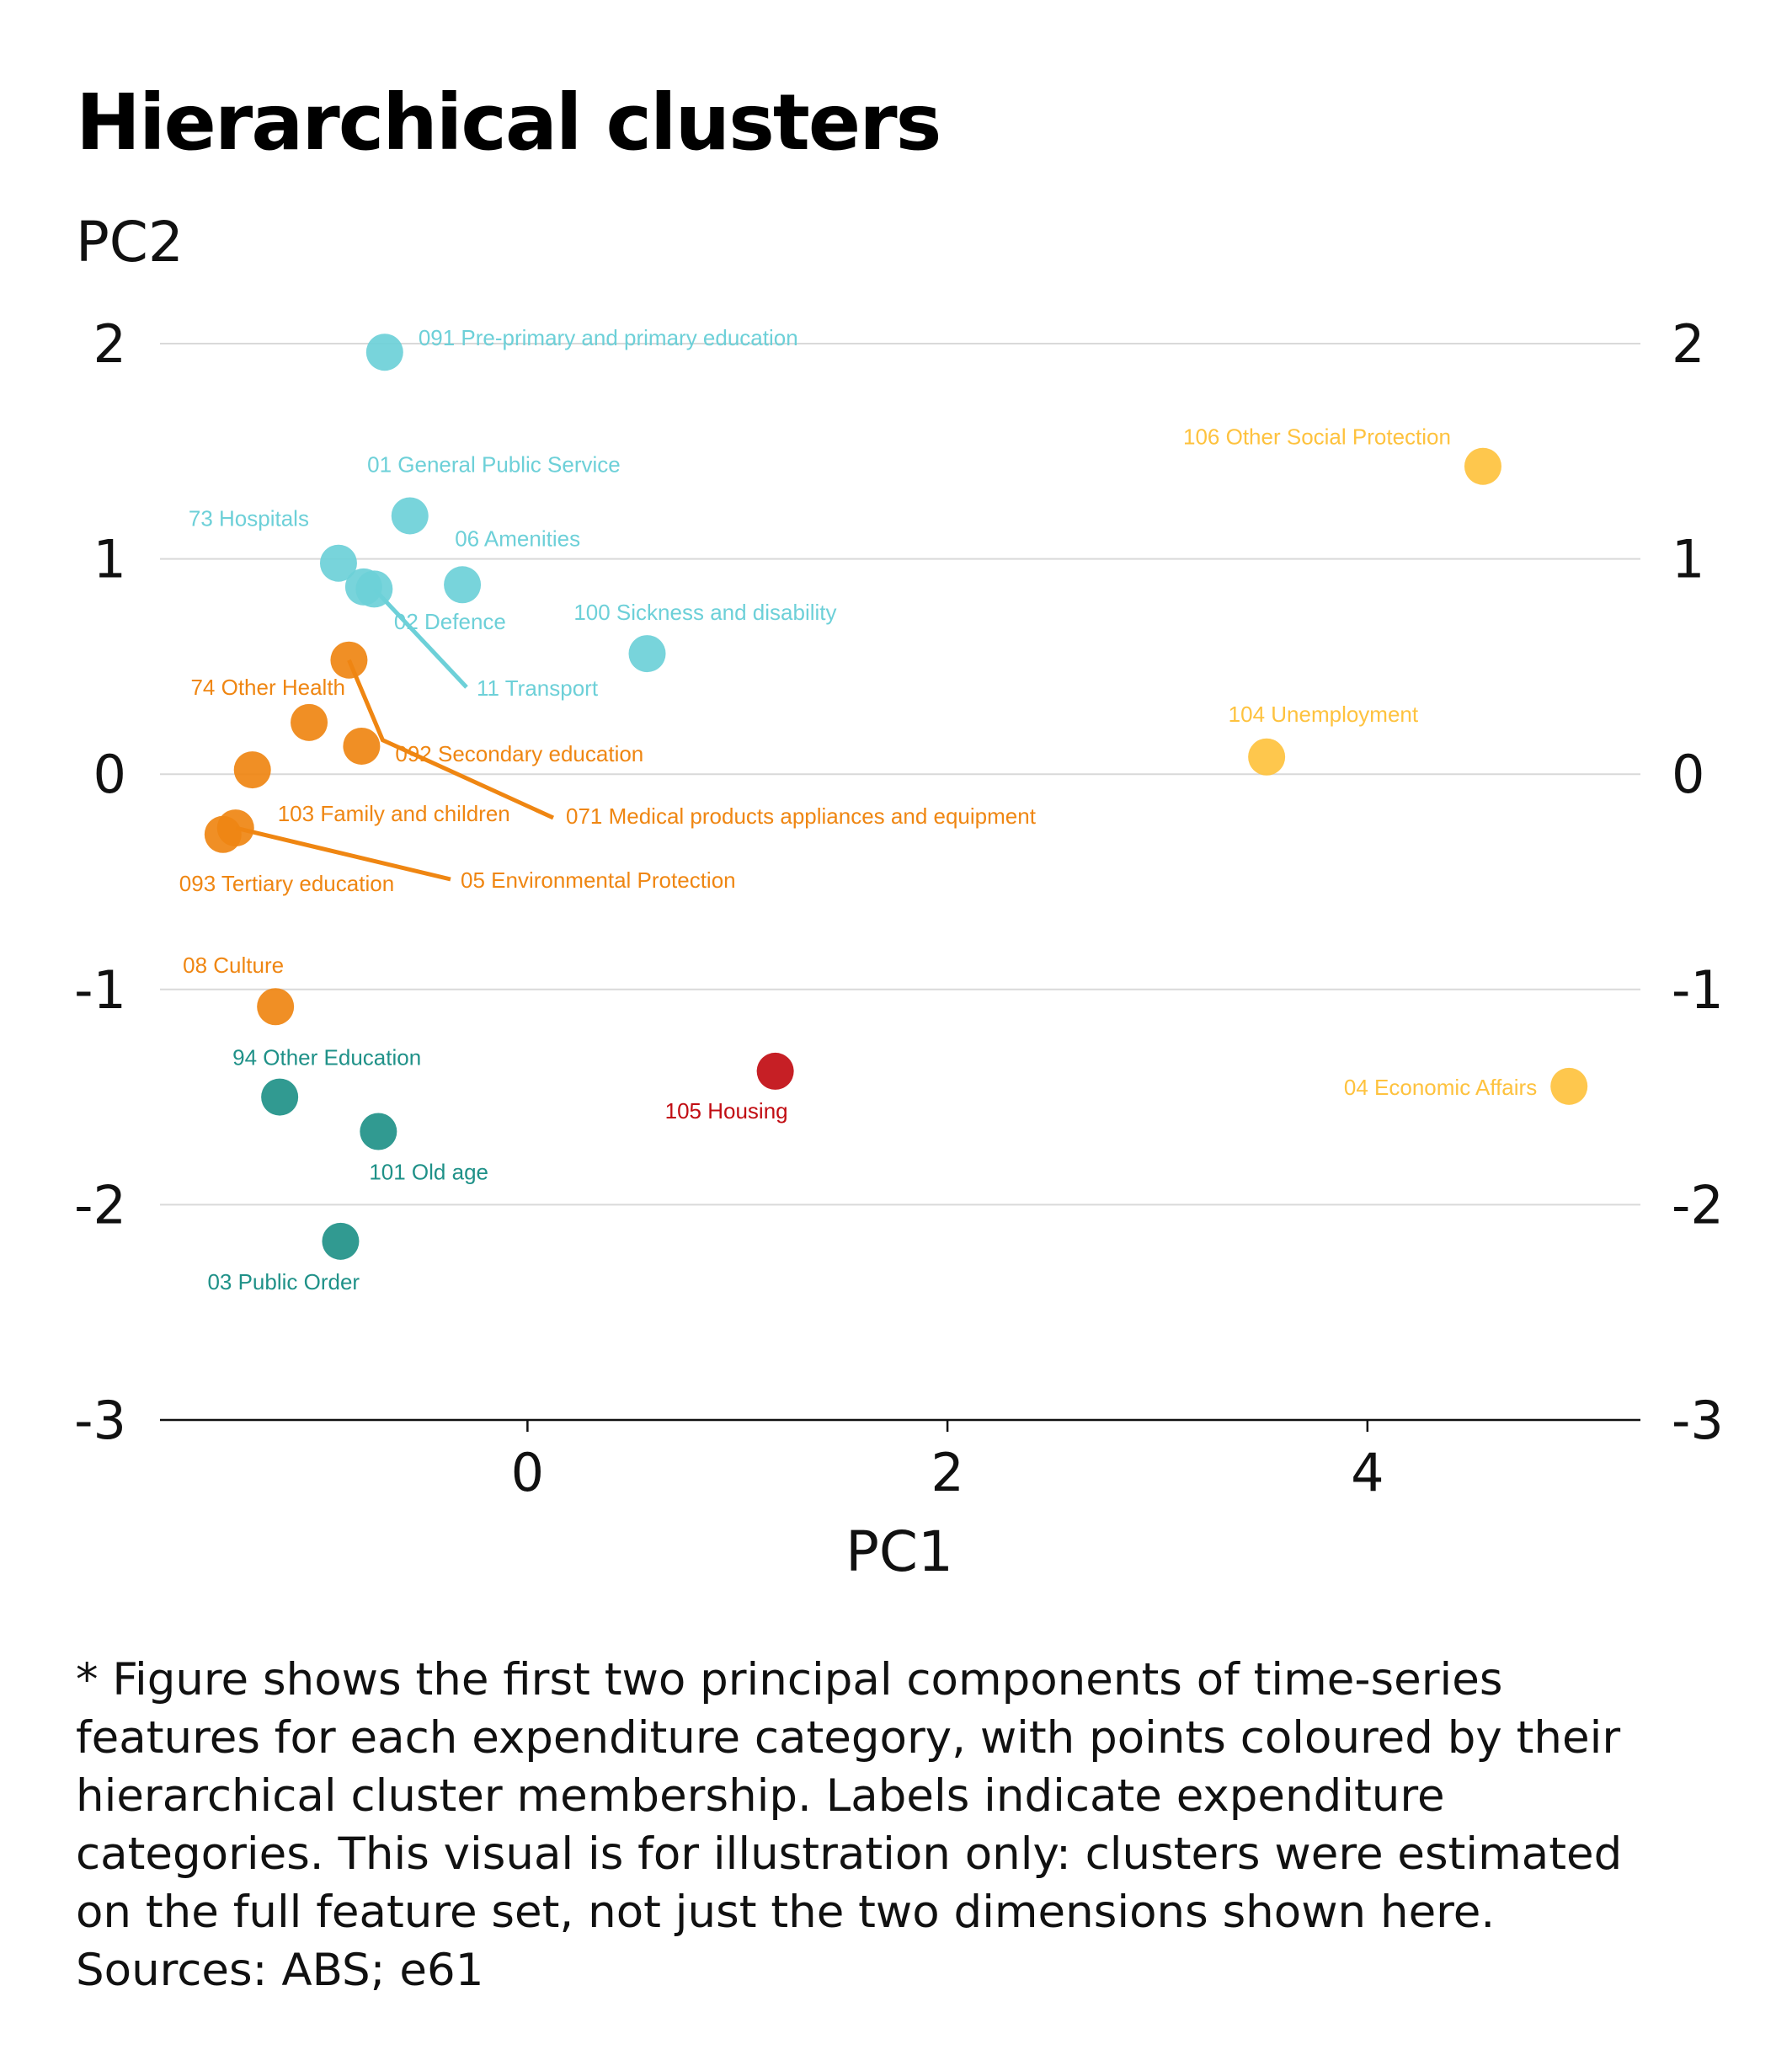 The height and width of the screenshot is (2055, 1792). I want to click on y-tick-label-left: 0, so click(109, 775).